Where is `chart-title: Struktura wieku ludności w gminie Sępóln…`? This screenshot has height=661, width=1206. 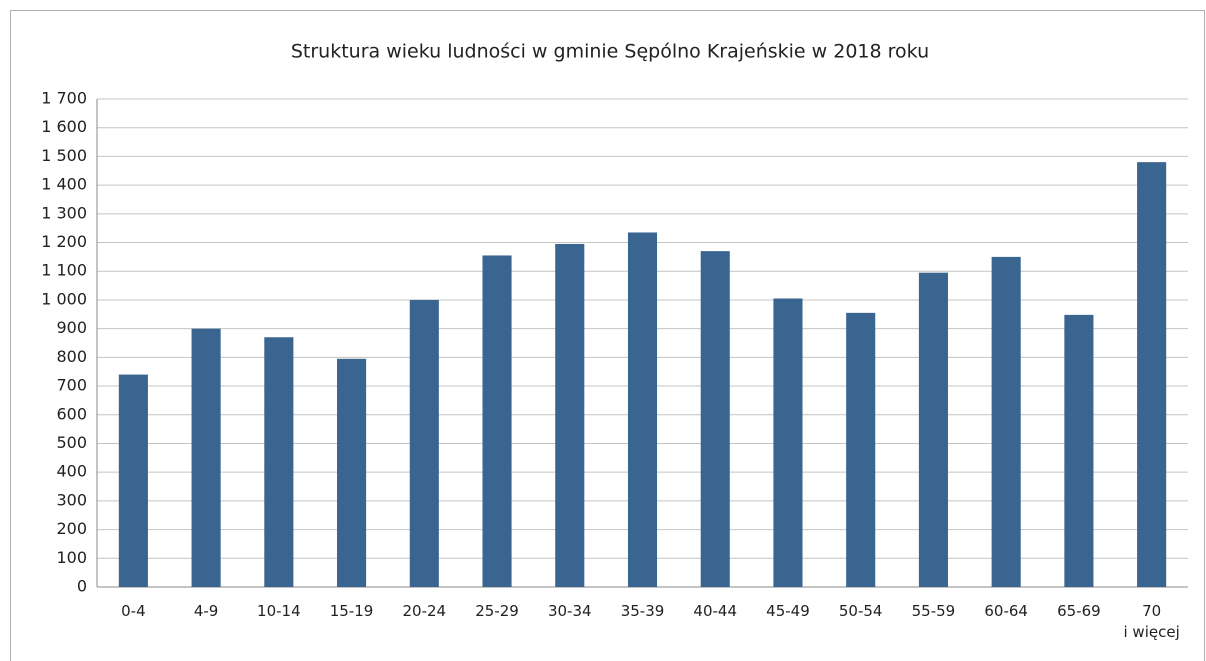
chart-title: Struktura wieku ludności w gminie Sępóln… is located at coordinates (610, 52).